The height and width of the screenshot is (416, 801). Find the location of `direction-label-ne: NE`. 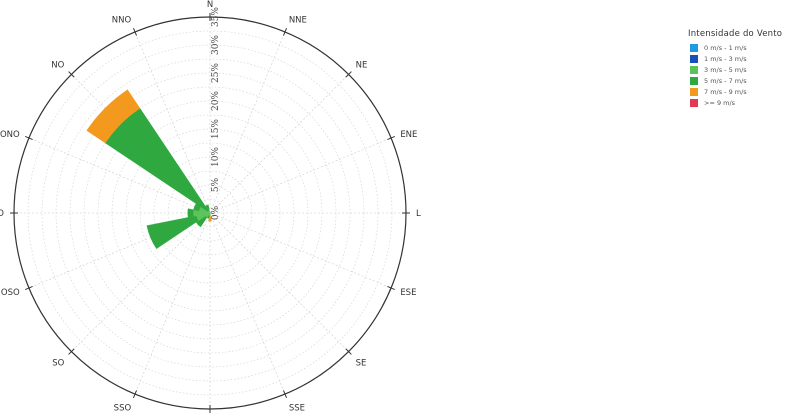

direction-label-ne: NE is located at coordinates (362, 65).